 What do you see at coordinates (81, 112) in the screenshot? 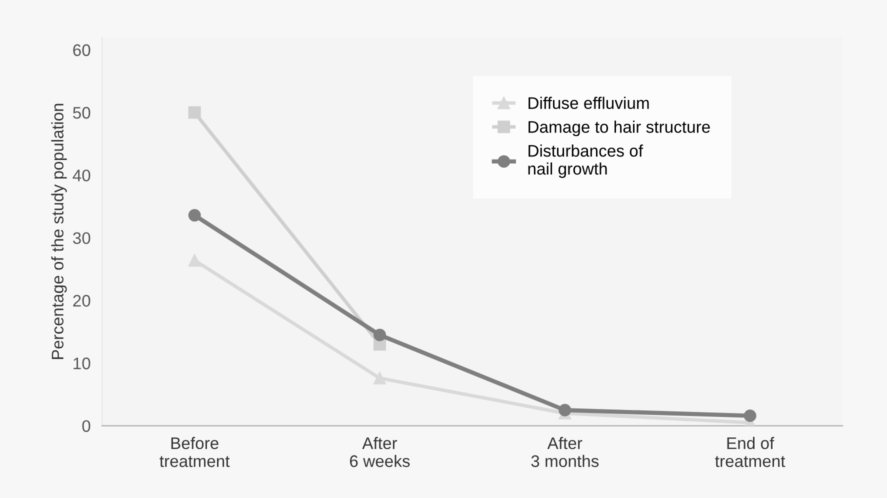
I see `y-tick-label: 50` at bounding box center [81, 112].